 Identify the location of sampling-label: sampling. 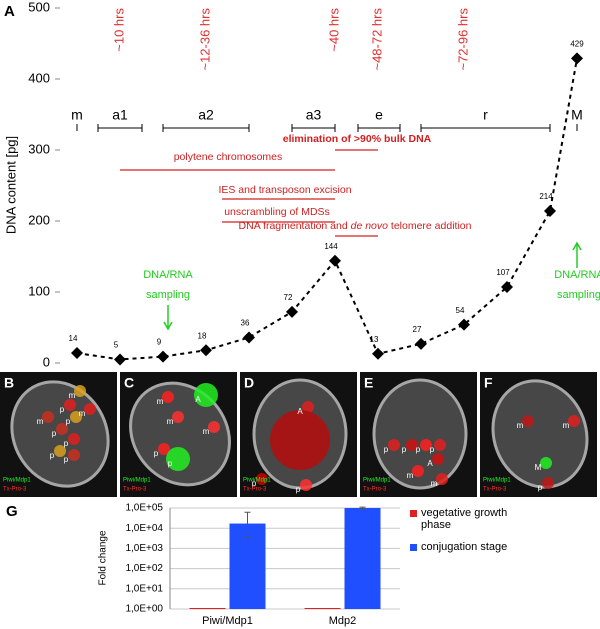
(168, 295).